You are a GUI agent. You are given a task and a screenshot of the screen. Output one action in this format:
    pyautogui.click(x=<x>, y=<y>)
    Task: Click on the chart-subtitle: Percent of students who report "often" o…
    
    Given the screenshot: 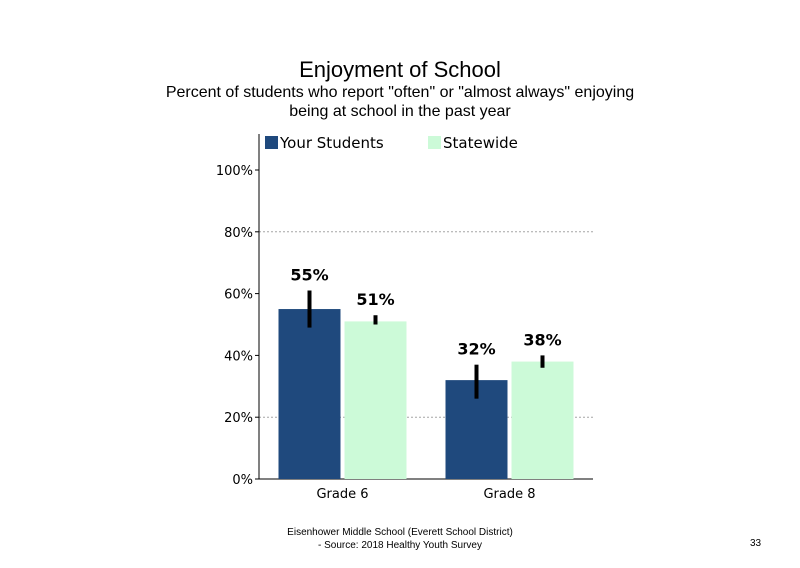 What is the action you would take?
    pyautogui.click(x=400, y=102)
    